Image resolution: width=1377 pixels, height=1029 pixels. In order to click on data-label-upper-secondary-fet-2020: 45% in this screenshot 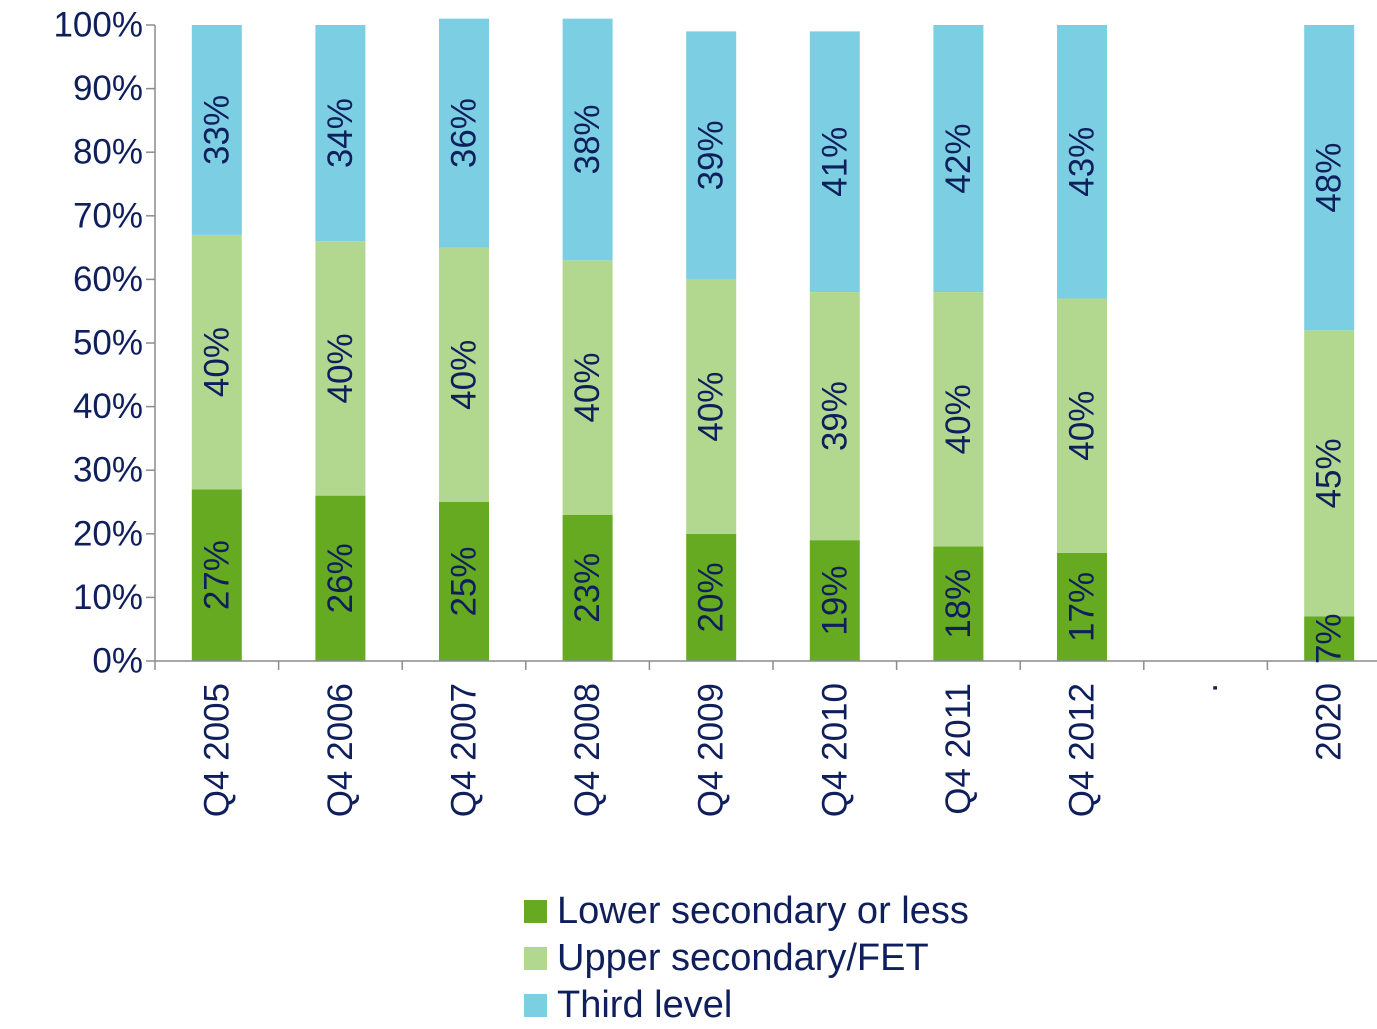, I will do `click(1329, 473)`.